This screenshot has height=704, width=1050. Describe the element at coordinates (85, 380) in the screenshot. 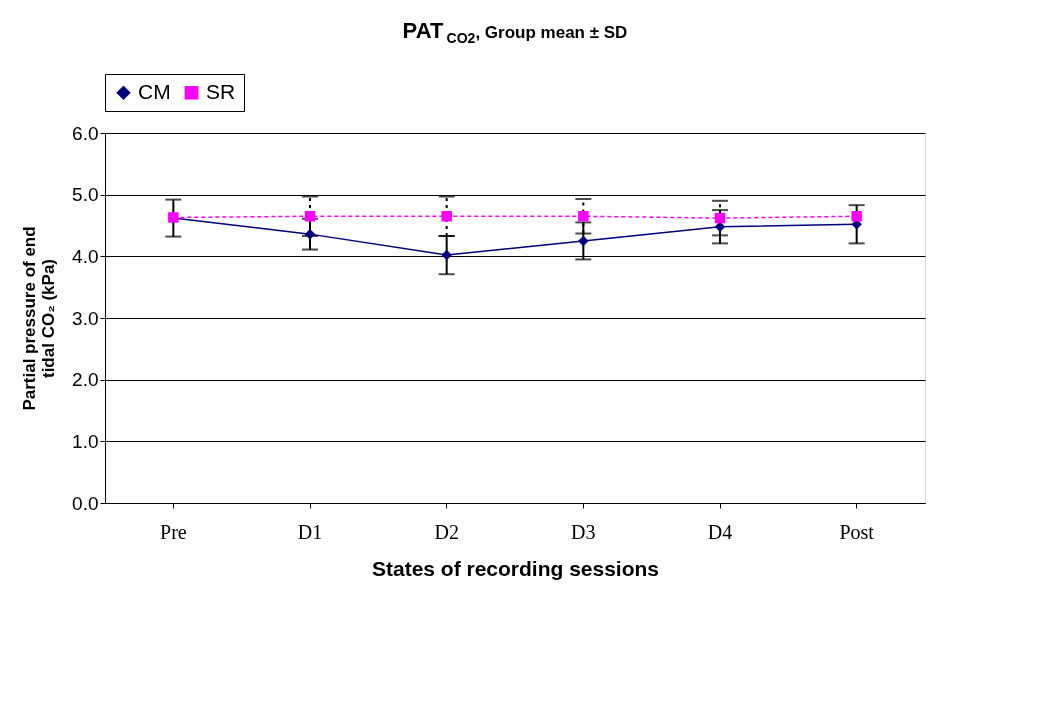

I see `y-tick-label: 2.0` at that location.